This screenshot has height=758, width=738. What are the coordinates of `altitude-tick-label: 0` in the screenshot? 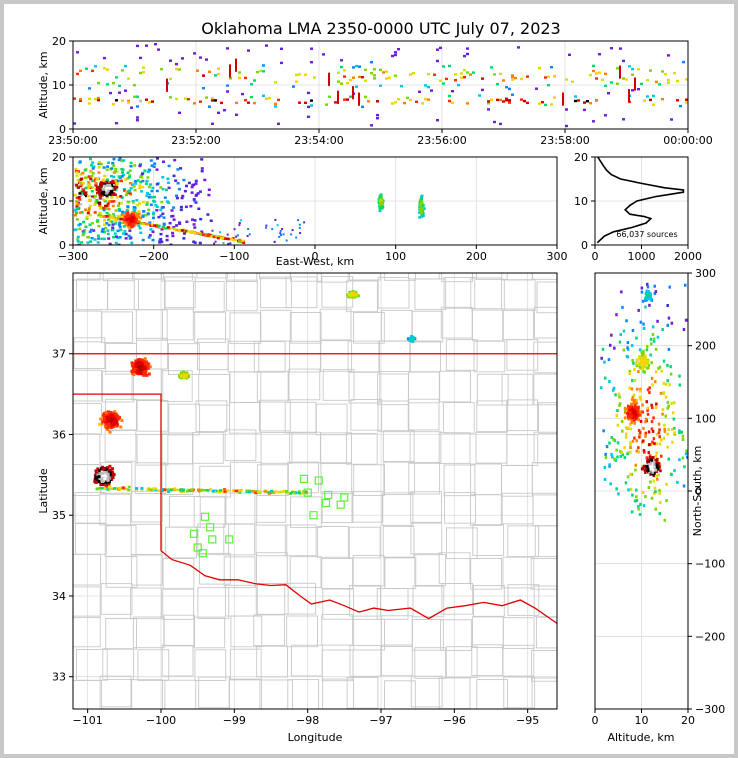 It's located at (62, 245).